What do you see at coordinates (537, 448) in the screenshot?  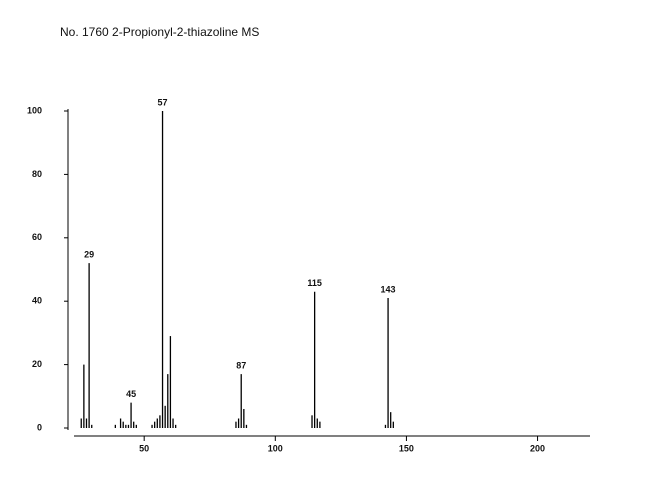 I see `x-tick-label: 200` at bounding box center [537, 448].